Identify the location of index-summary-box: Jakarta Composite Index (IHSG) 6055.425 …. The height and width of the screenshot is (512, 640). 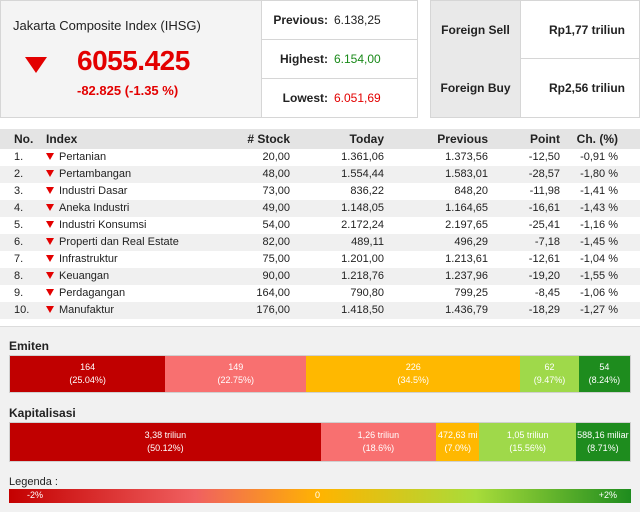
(131, 59).